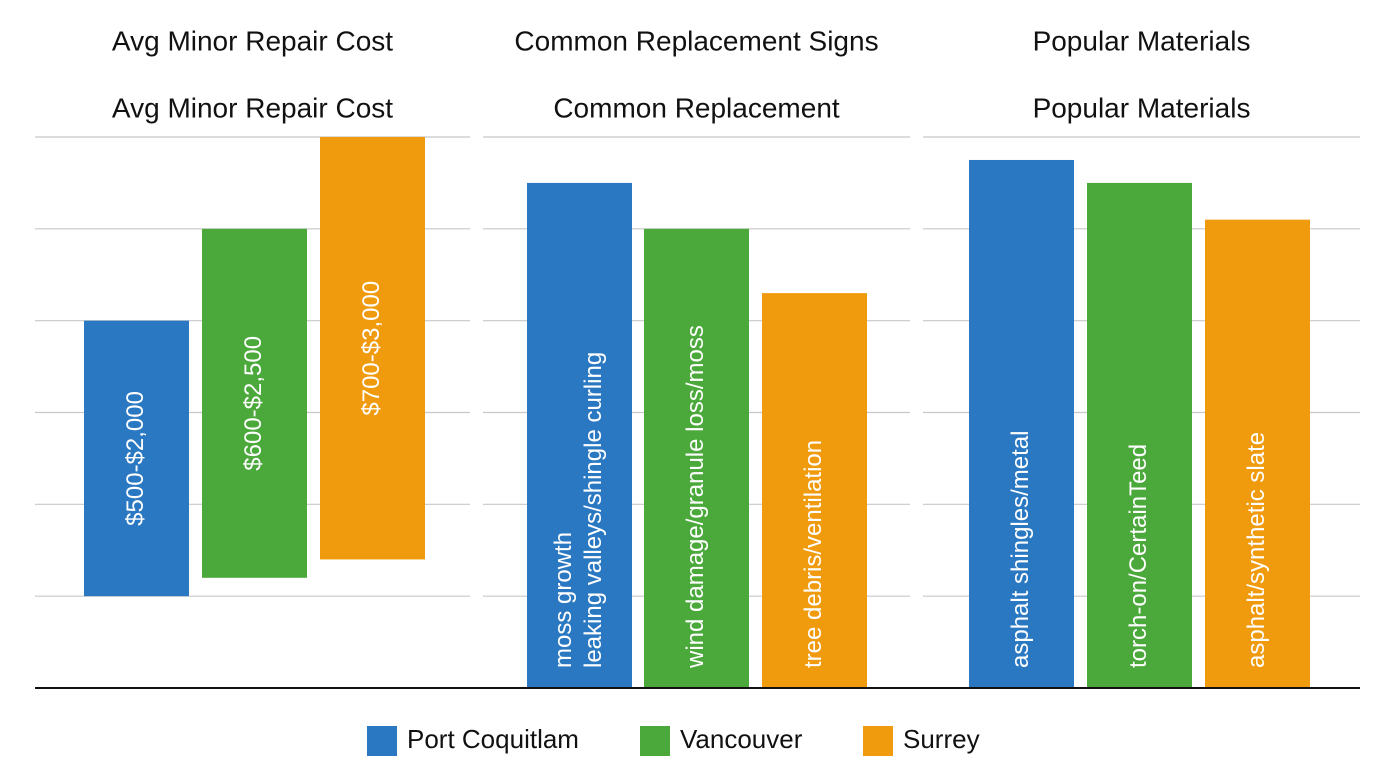 Image resolution: width=1376 pixels, height=768 pixels. I want to click on bar-label: $700-$3,000, so click(371, 348).